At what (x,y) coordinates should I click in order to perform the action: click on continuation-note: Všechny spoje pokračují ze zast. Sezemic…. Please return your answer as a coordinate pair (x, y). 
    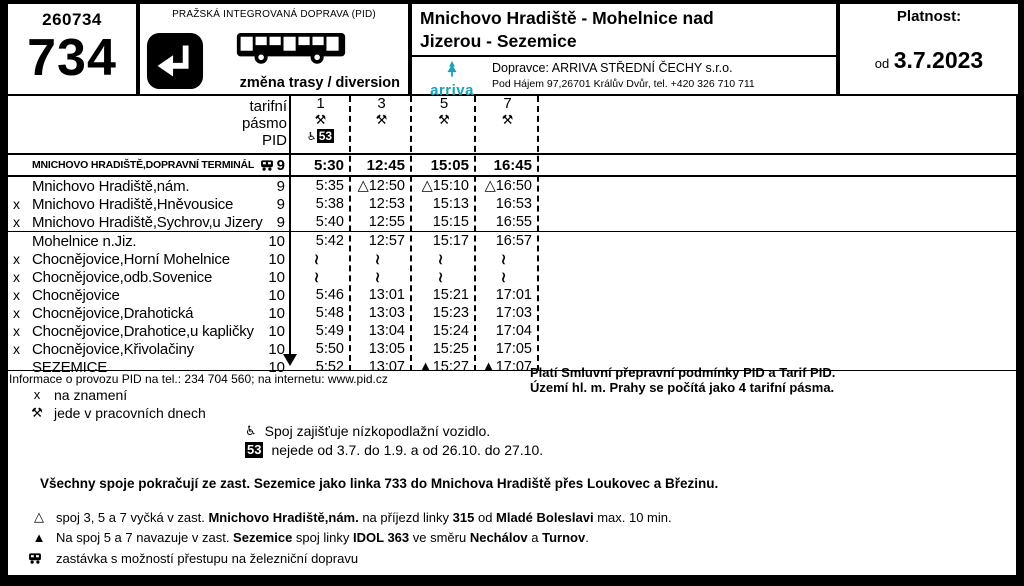
    Looking at the image, I should click on (379, 483).